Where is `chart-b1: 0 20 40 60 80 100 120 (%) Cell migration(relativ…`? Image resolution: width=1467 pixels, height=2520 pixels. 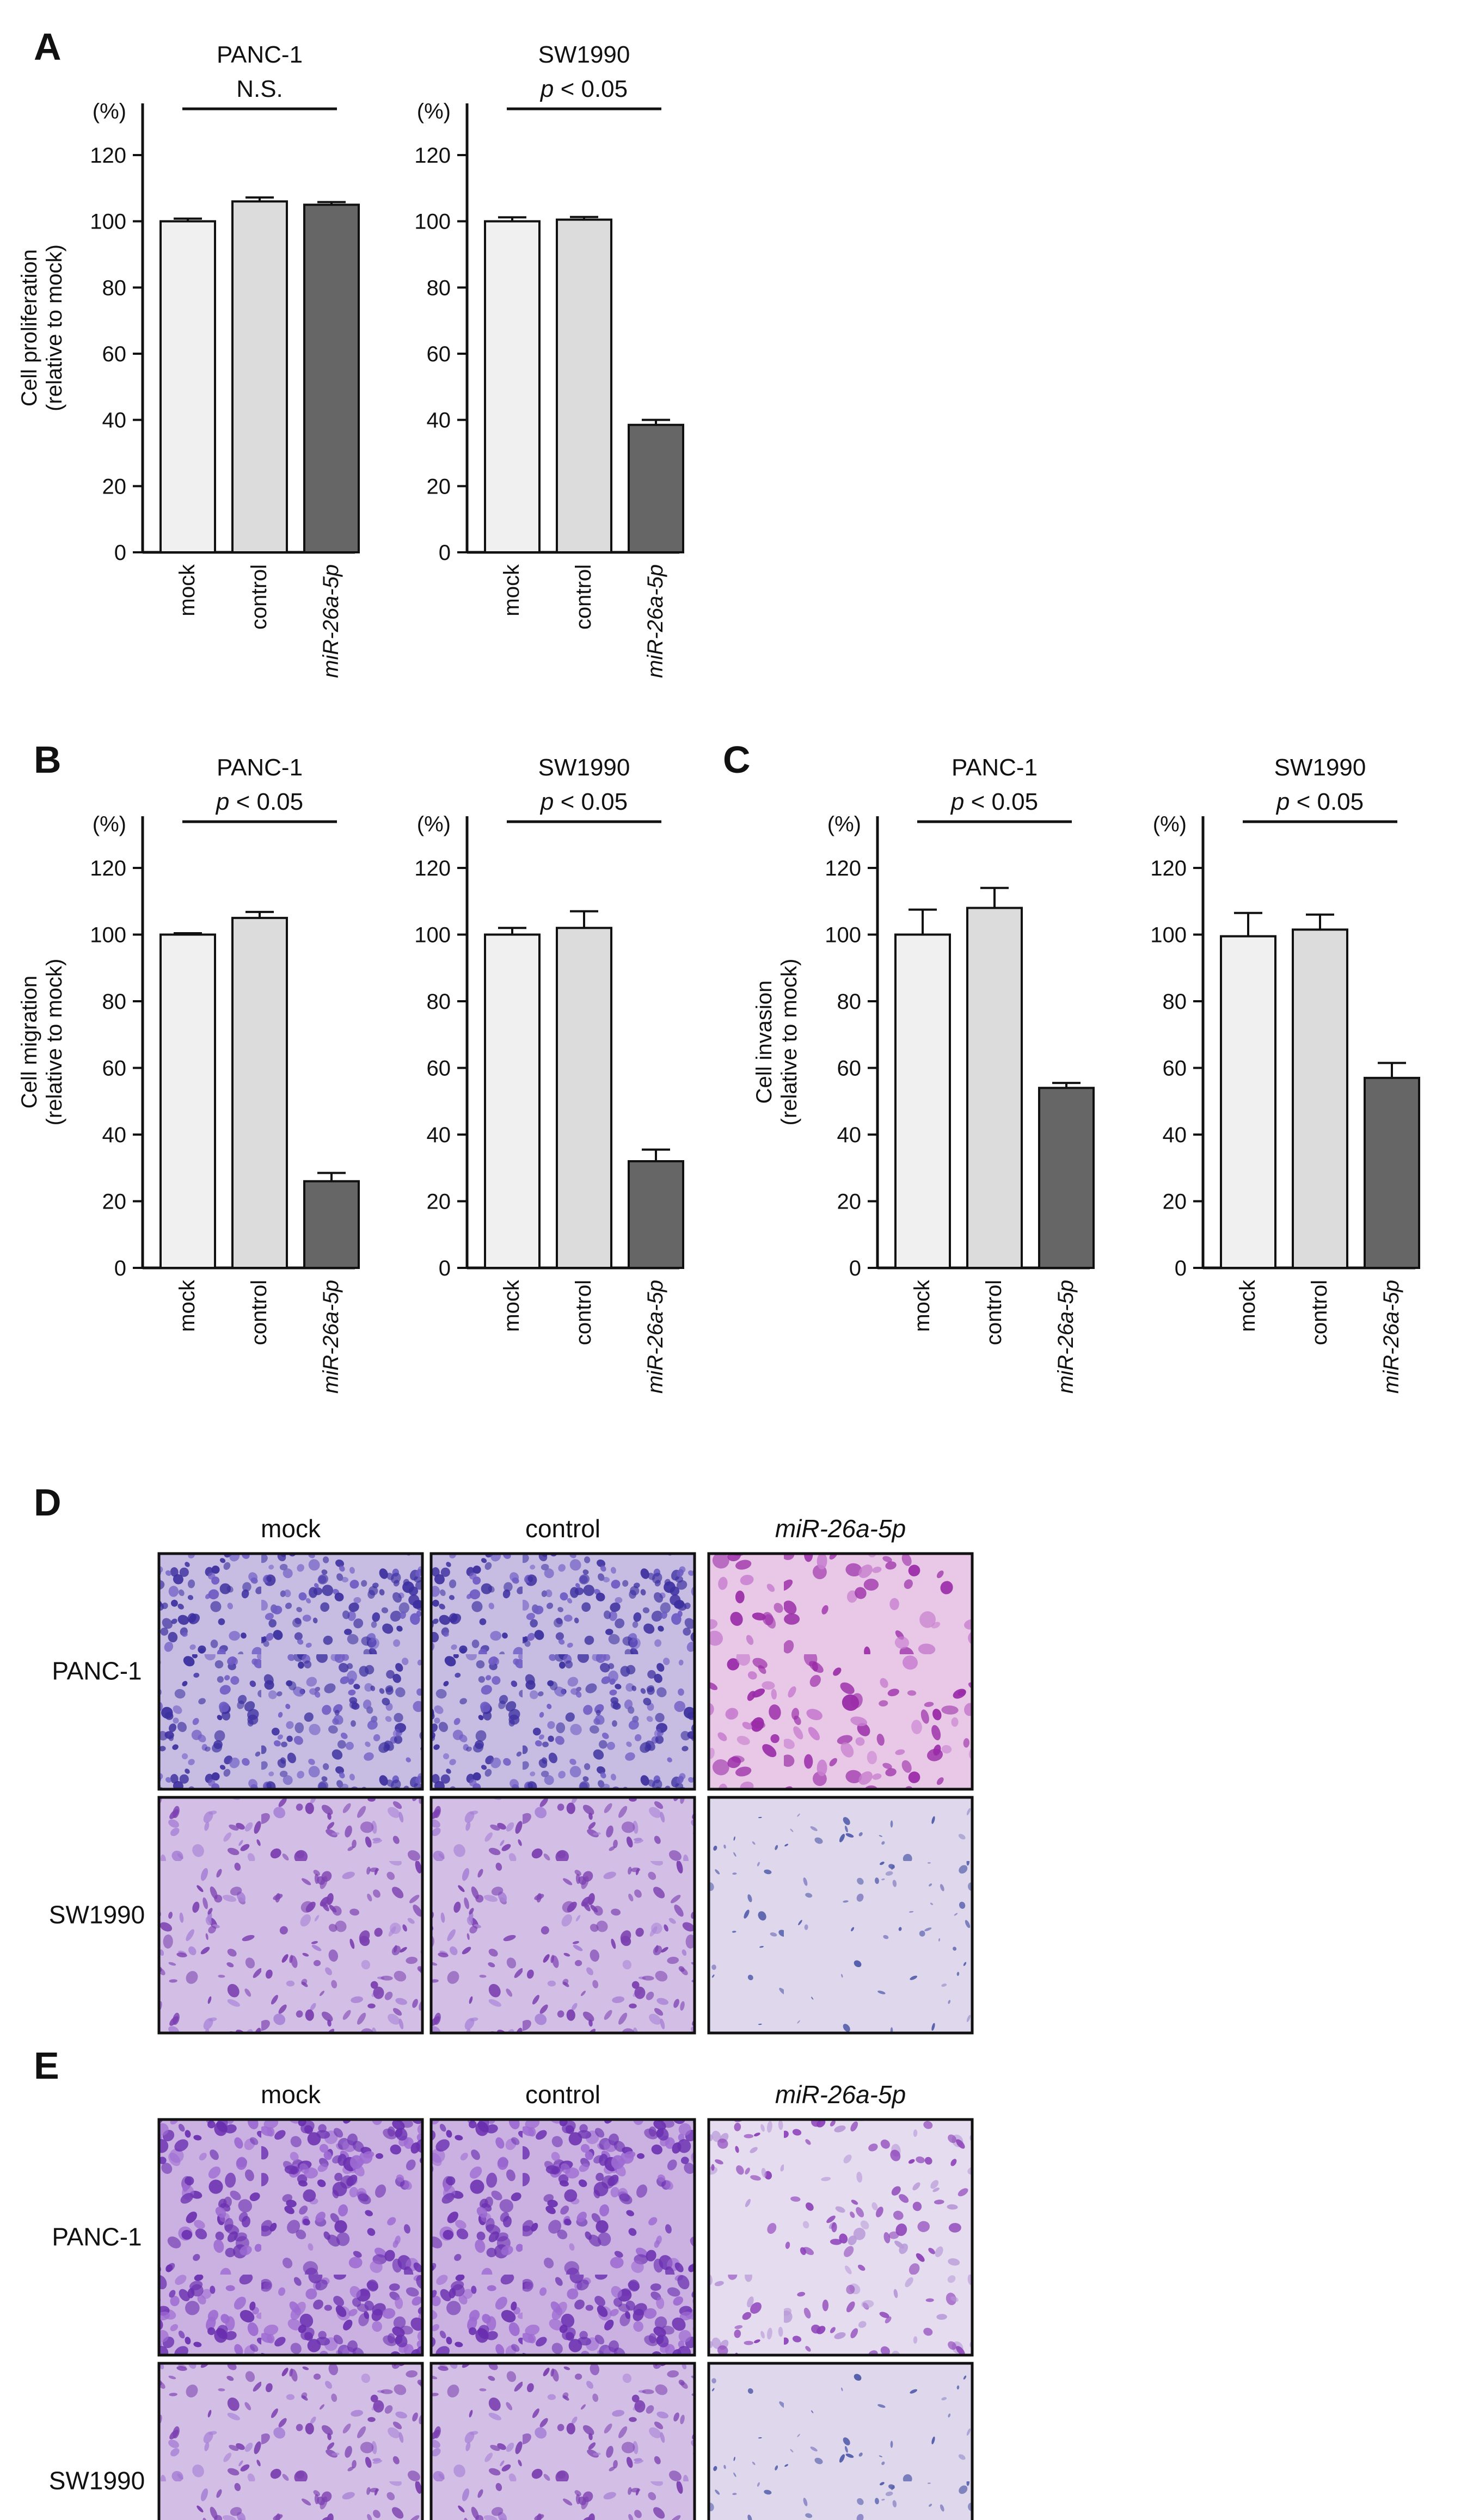
chart-b1: 0 20 40 60 80 100 120 (%) Cell migration(relativ… is located at coordinates (188, 1074).